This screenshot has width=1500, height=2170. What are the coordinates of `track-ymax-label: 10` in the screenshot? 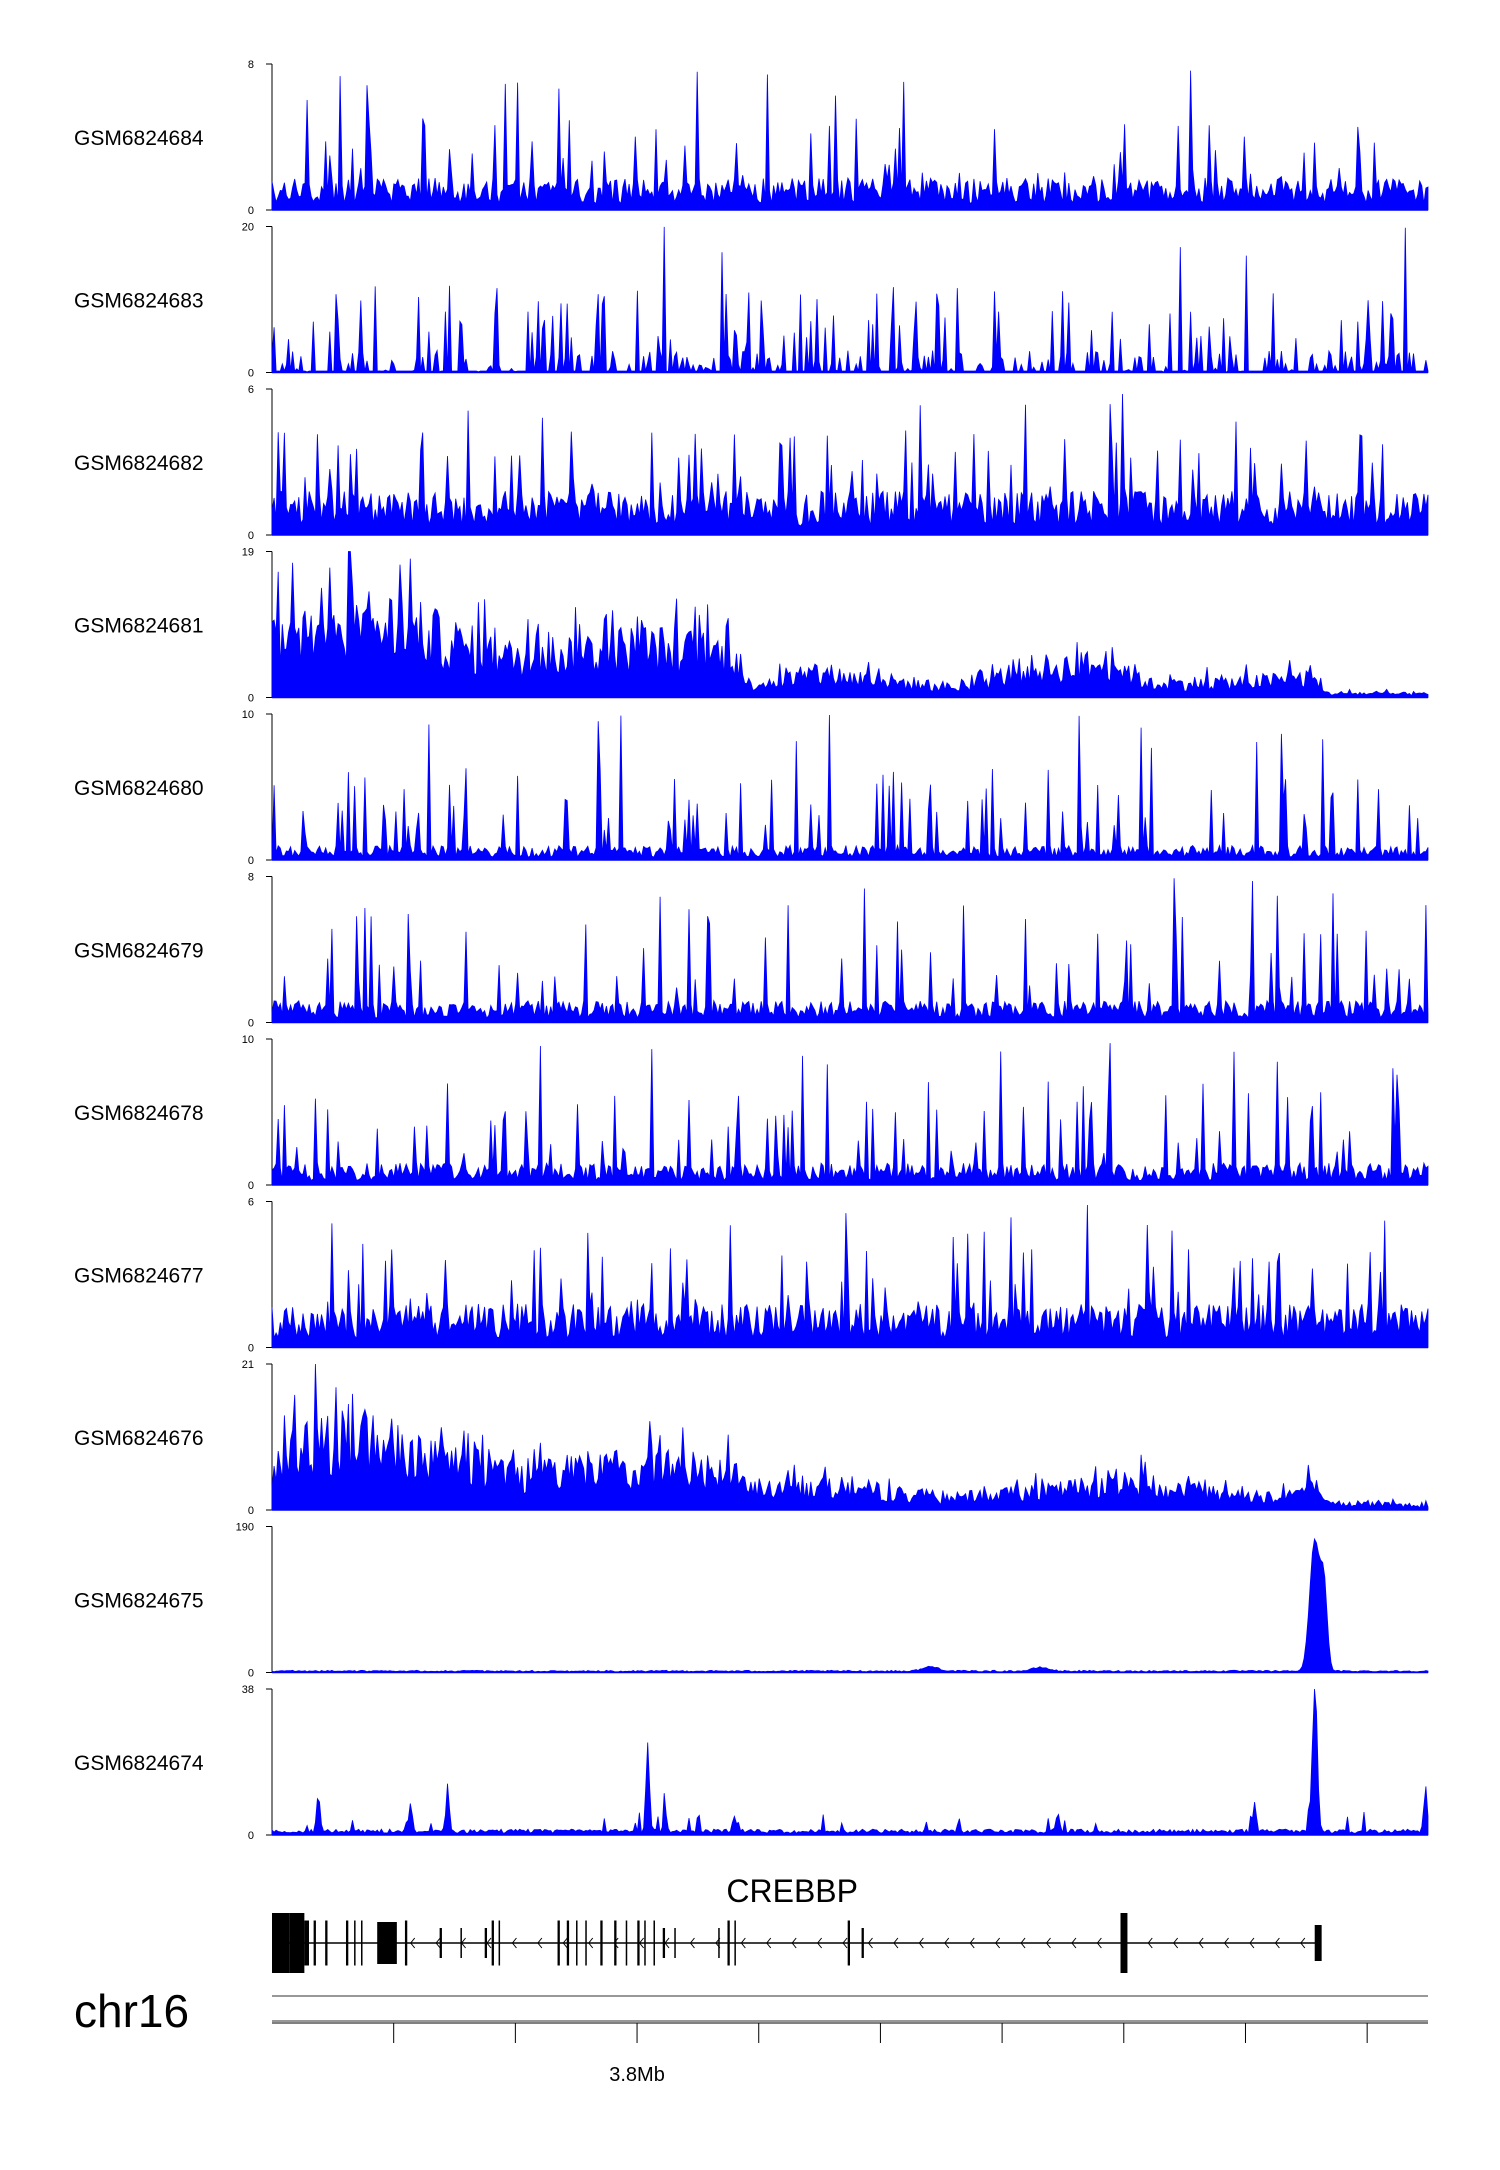 It's located at (248, 715).